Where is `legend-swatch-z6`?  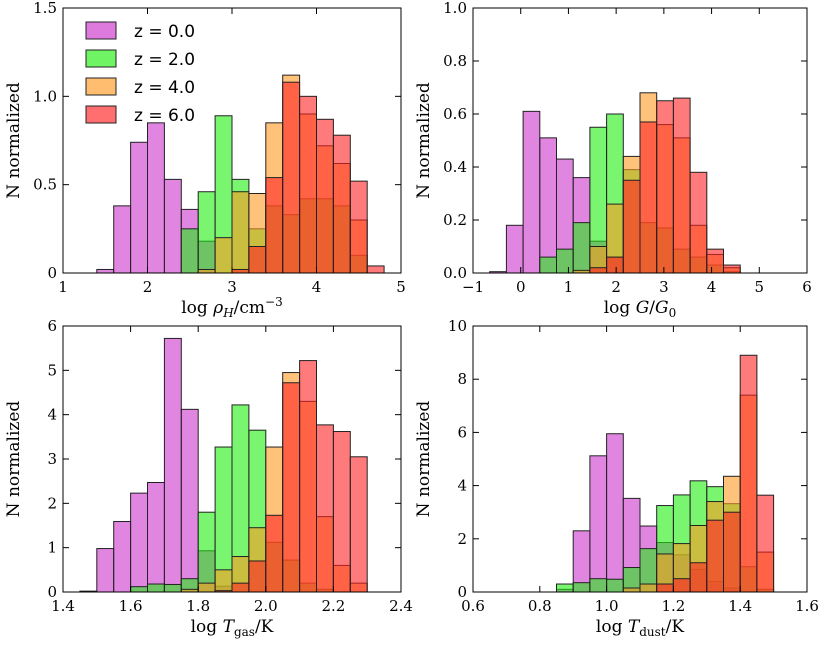
legend-swatch-z6 is located at coordinates (101, 114).